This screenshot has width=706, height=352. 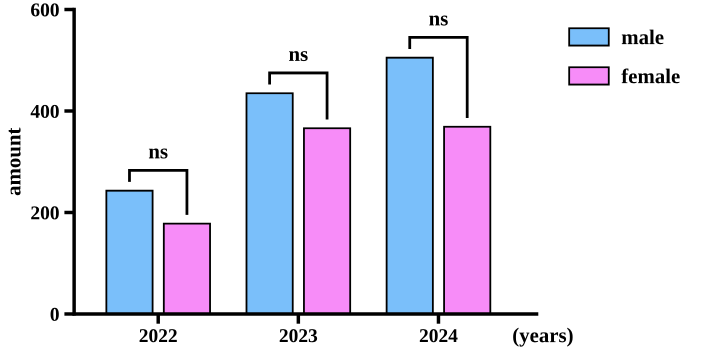 What do you see at coordinates (45, 213) in the screenshot?
I see `y-tick-label: 200` at bounding box center [45, 213].